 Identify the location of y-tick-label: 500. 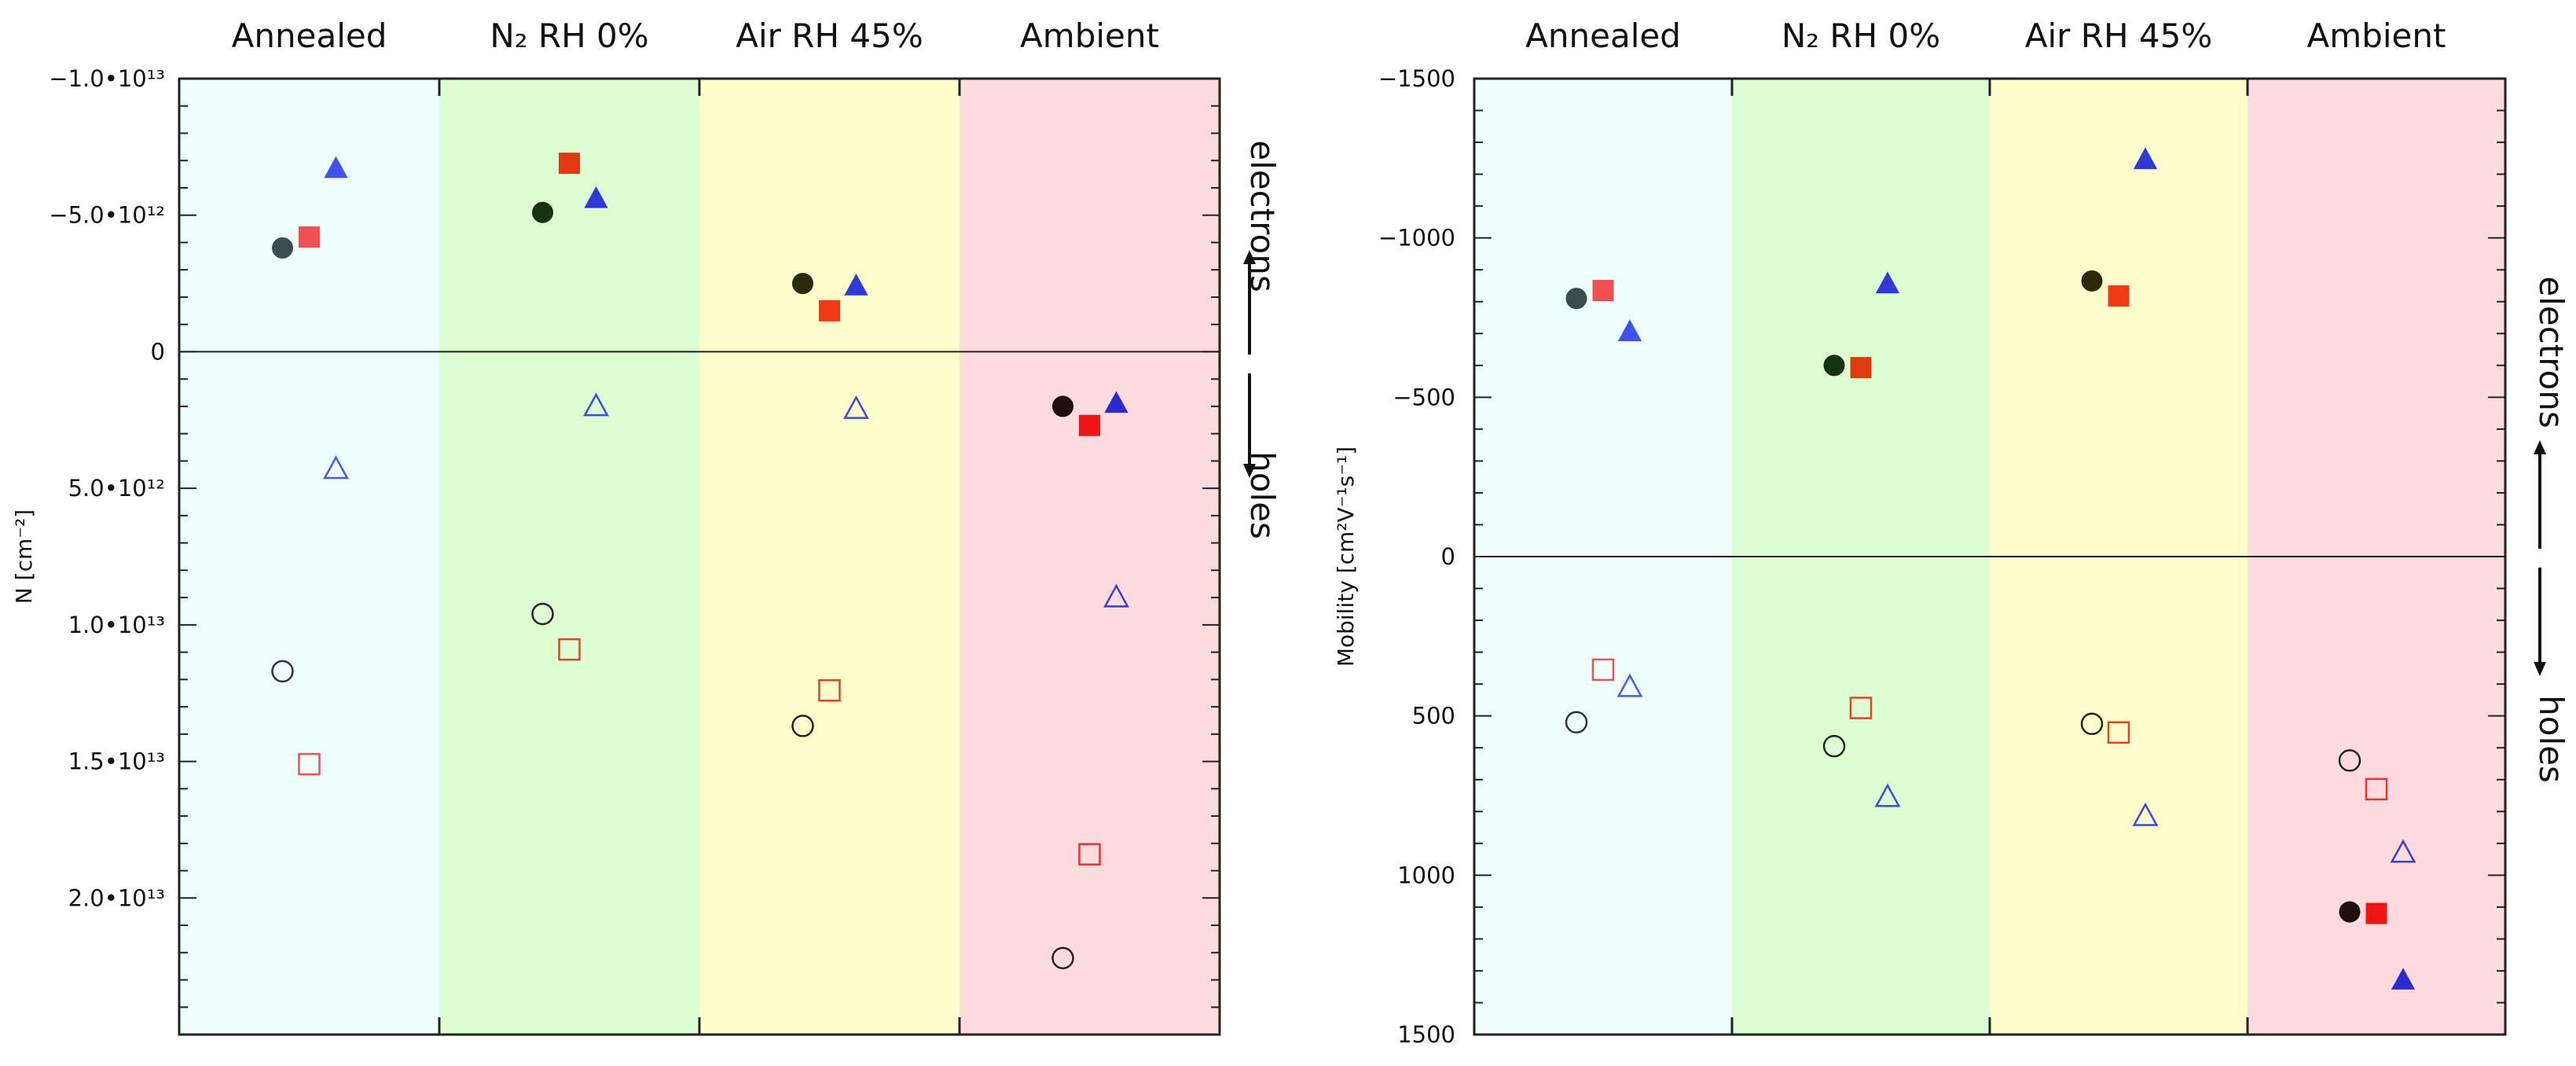
(1433, 716).